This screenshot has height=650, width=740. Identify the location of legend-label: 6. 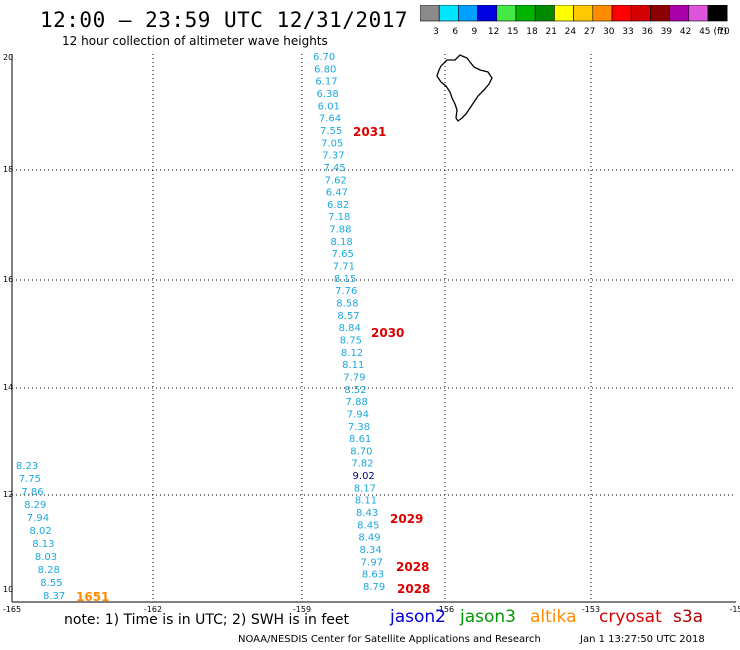
(455, 32).